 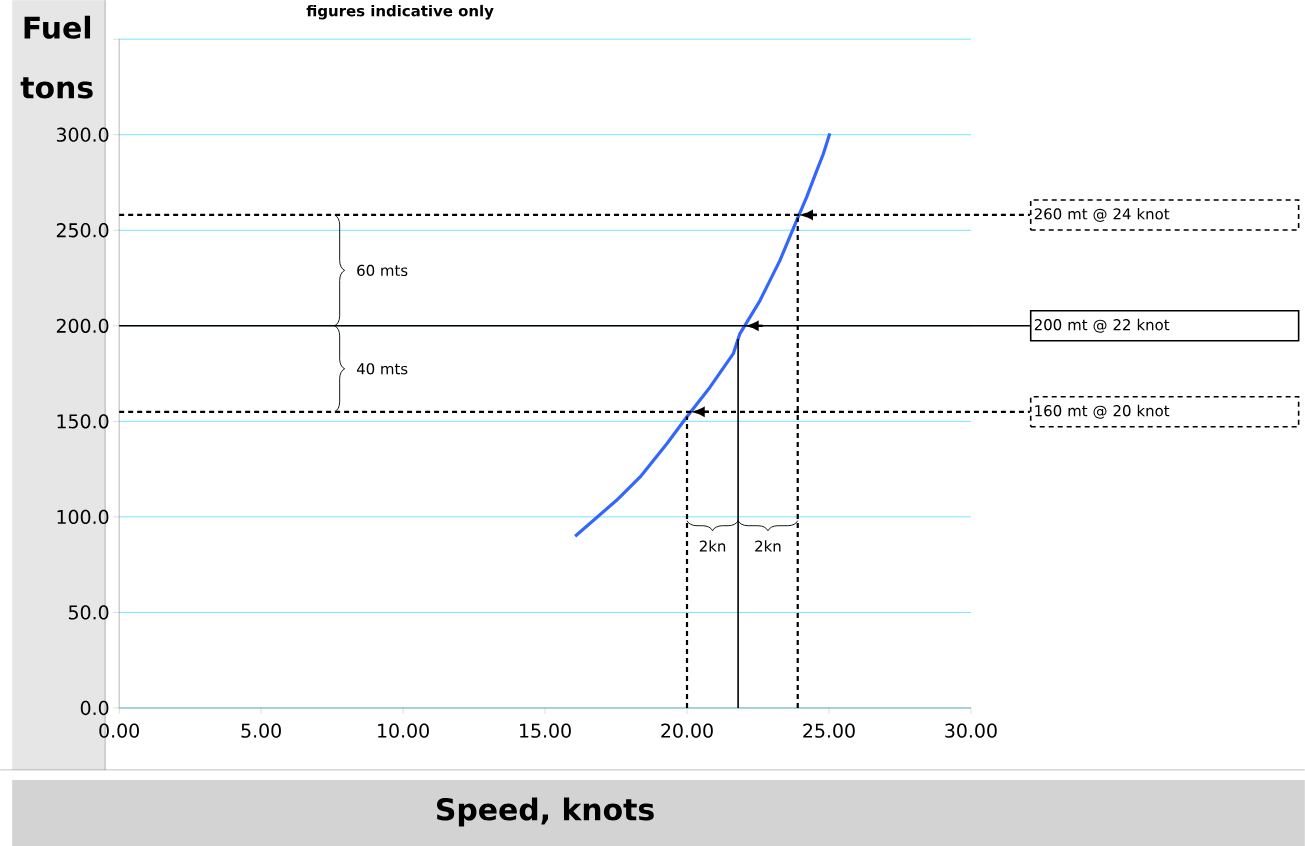 I want to click on y-tick-label: 100.0, so click(x=83, y=517).